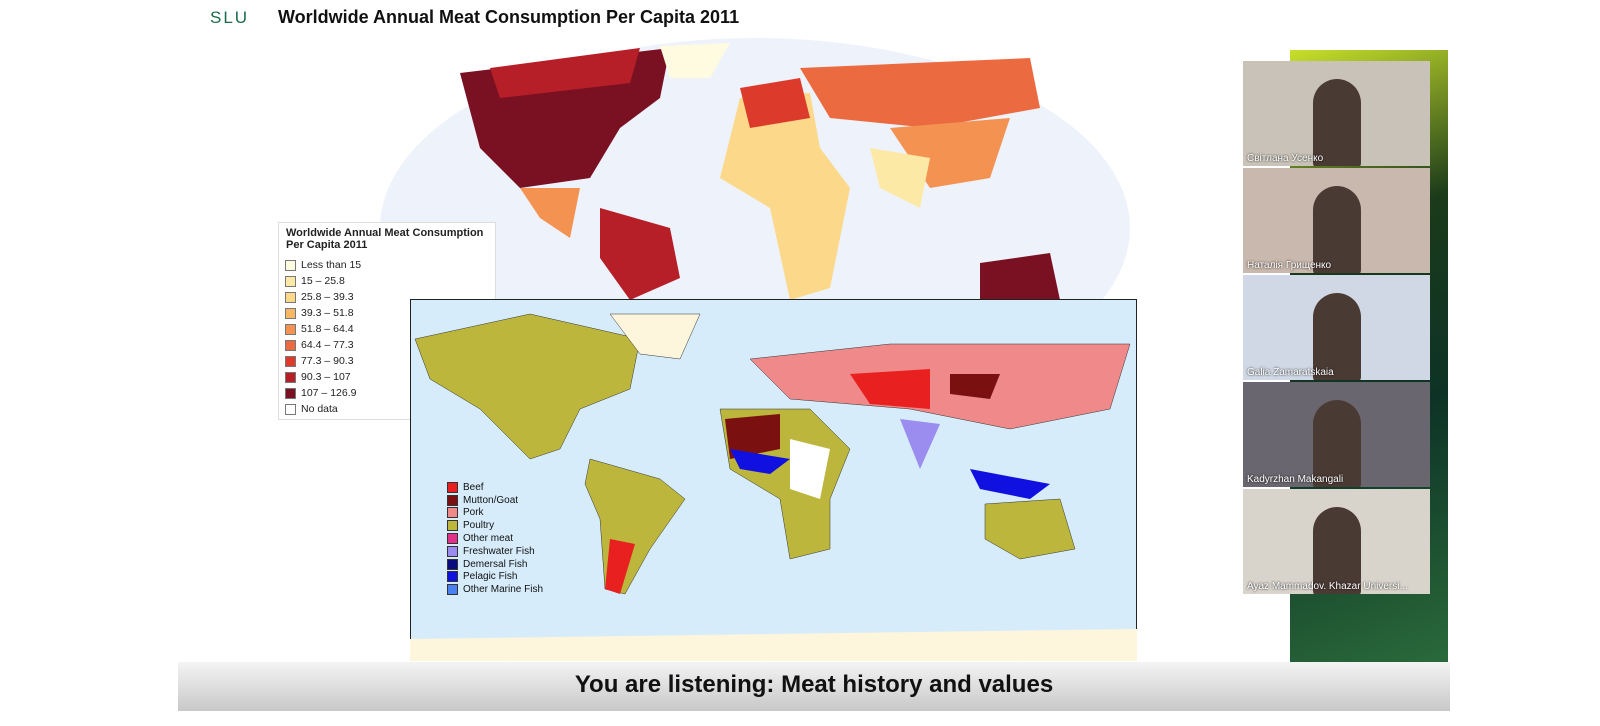 This screenshot has height=726, width=1600. What do you see at coordinates (329, 393) in the screenshot?
I see `legend-label: 107 – 126.9` at bounding box center [329, 393].